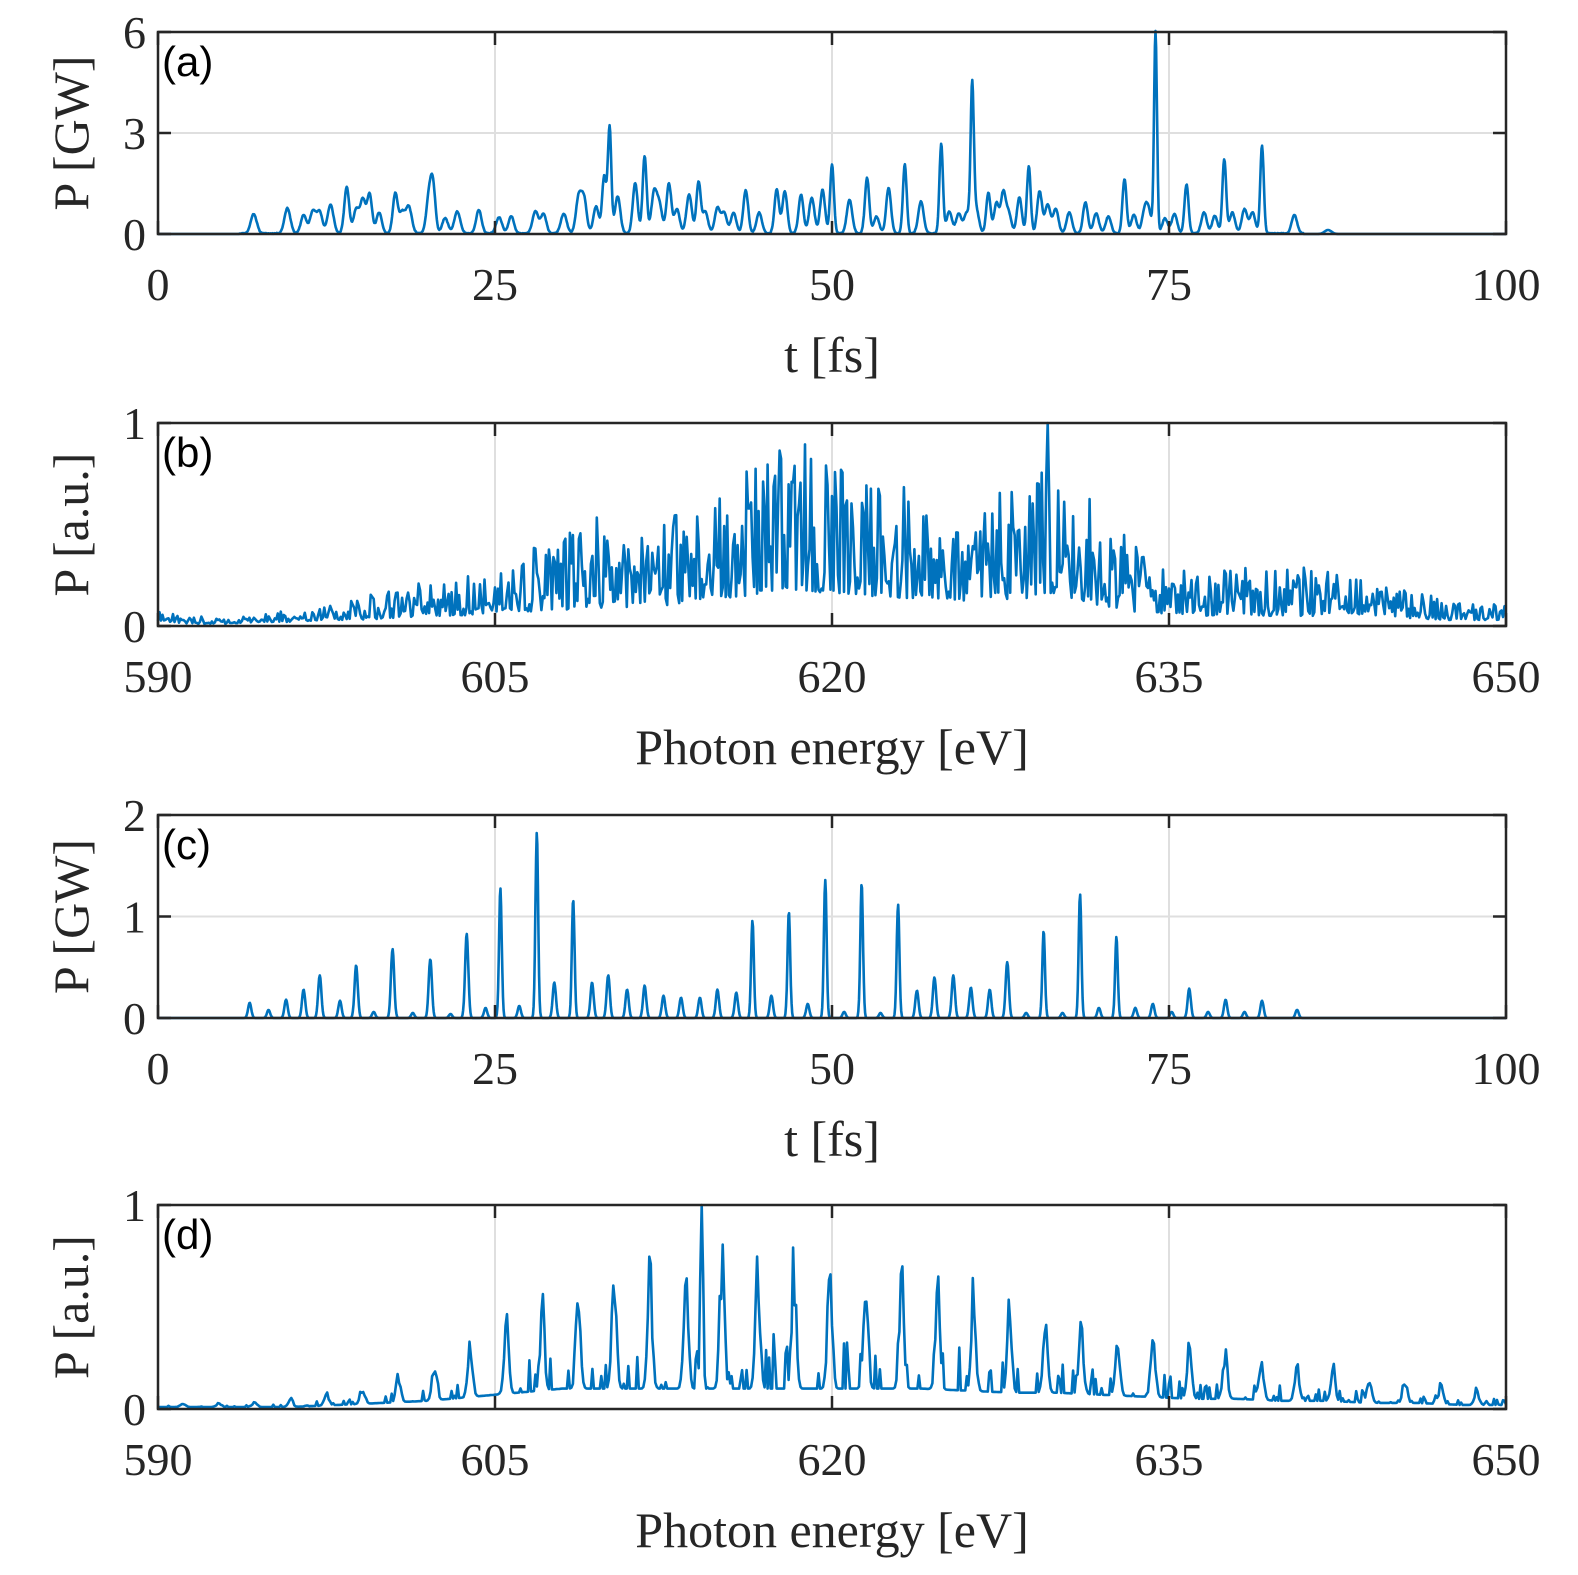 This screenshot has width=1578, height=1575. I want to click on y-tick-label: 2, so click(134, 815).